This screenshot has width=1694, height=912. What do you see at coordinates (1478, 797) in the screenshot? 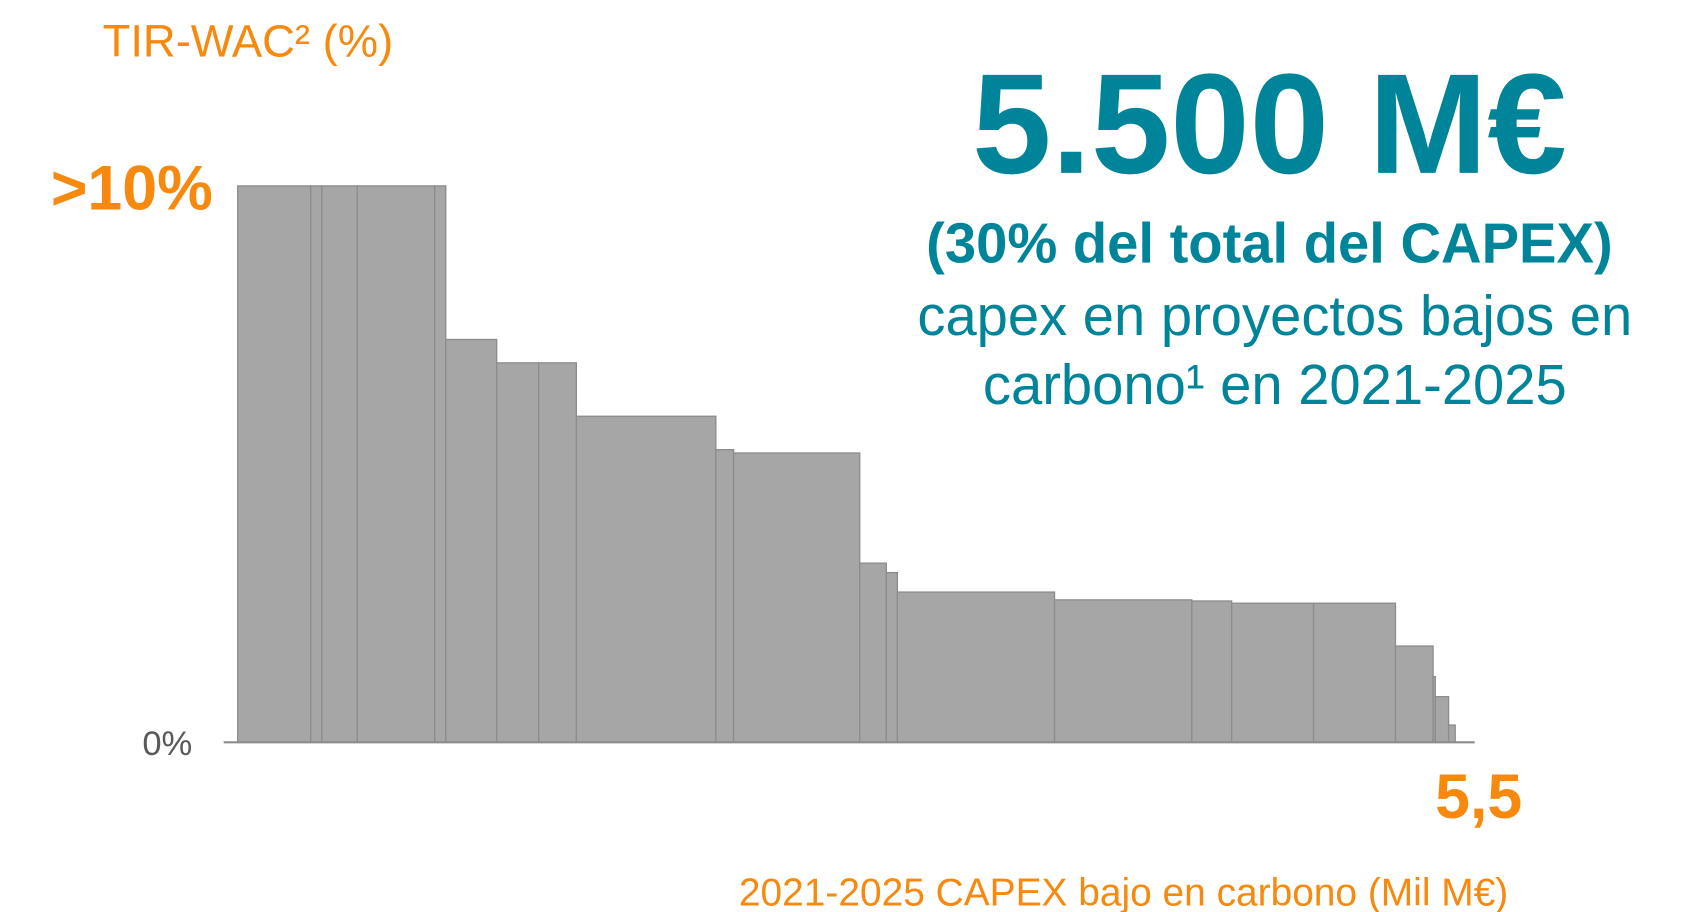
I see `x-tick-label: 5,5` at bounding box center [1478, 797].